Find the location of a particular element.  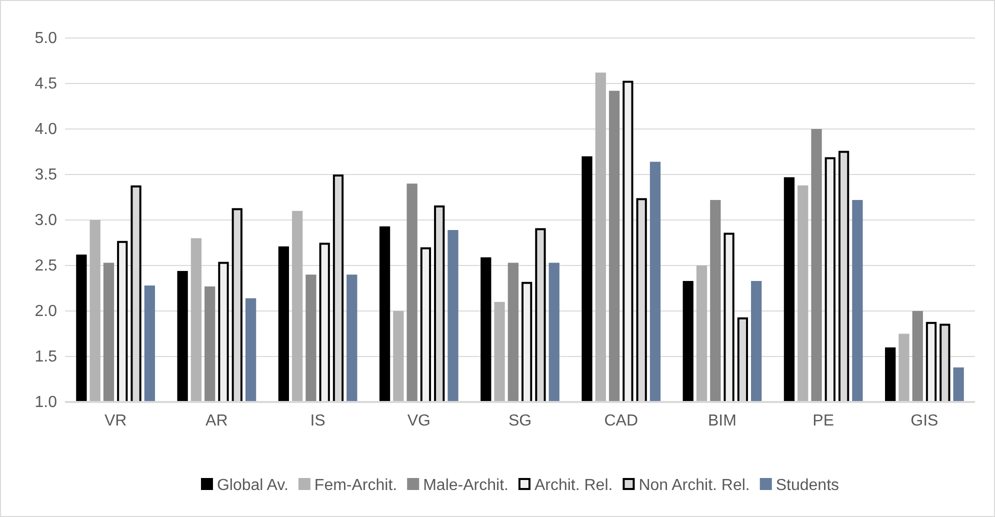

x-tick-label: BIM is located at coordinates (722, 421).